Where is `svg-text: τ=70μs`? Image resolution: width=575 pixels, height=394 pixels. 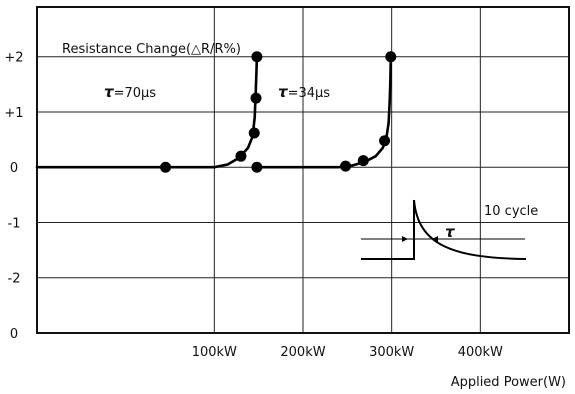 svg-text: τ=70μs is located at coordinates (130, 92).